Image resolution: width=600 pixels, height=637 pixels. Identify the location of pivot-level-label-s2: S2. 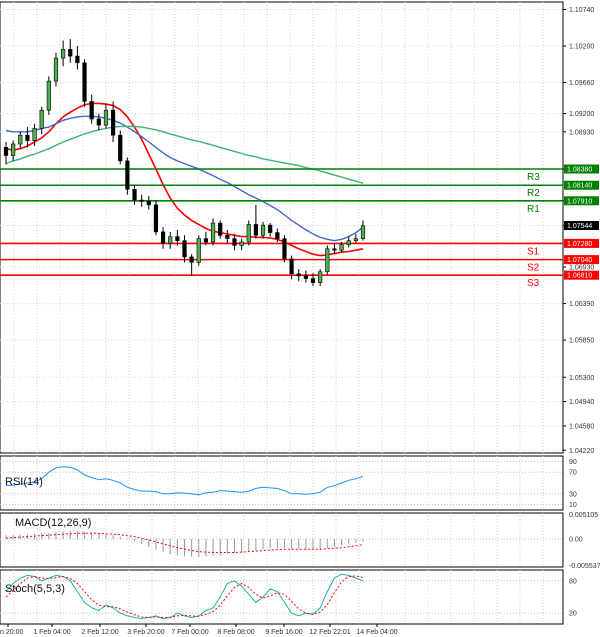
(533, 268).